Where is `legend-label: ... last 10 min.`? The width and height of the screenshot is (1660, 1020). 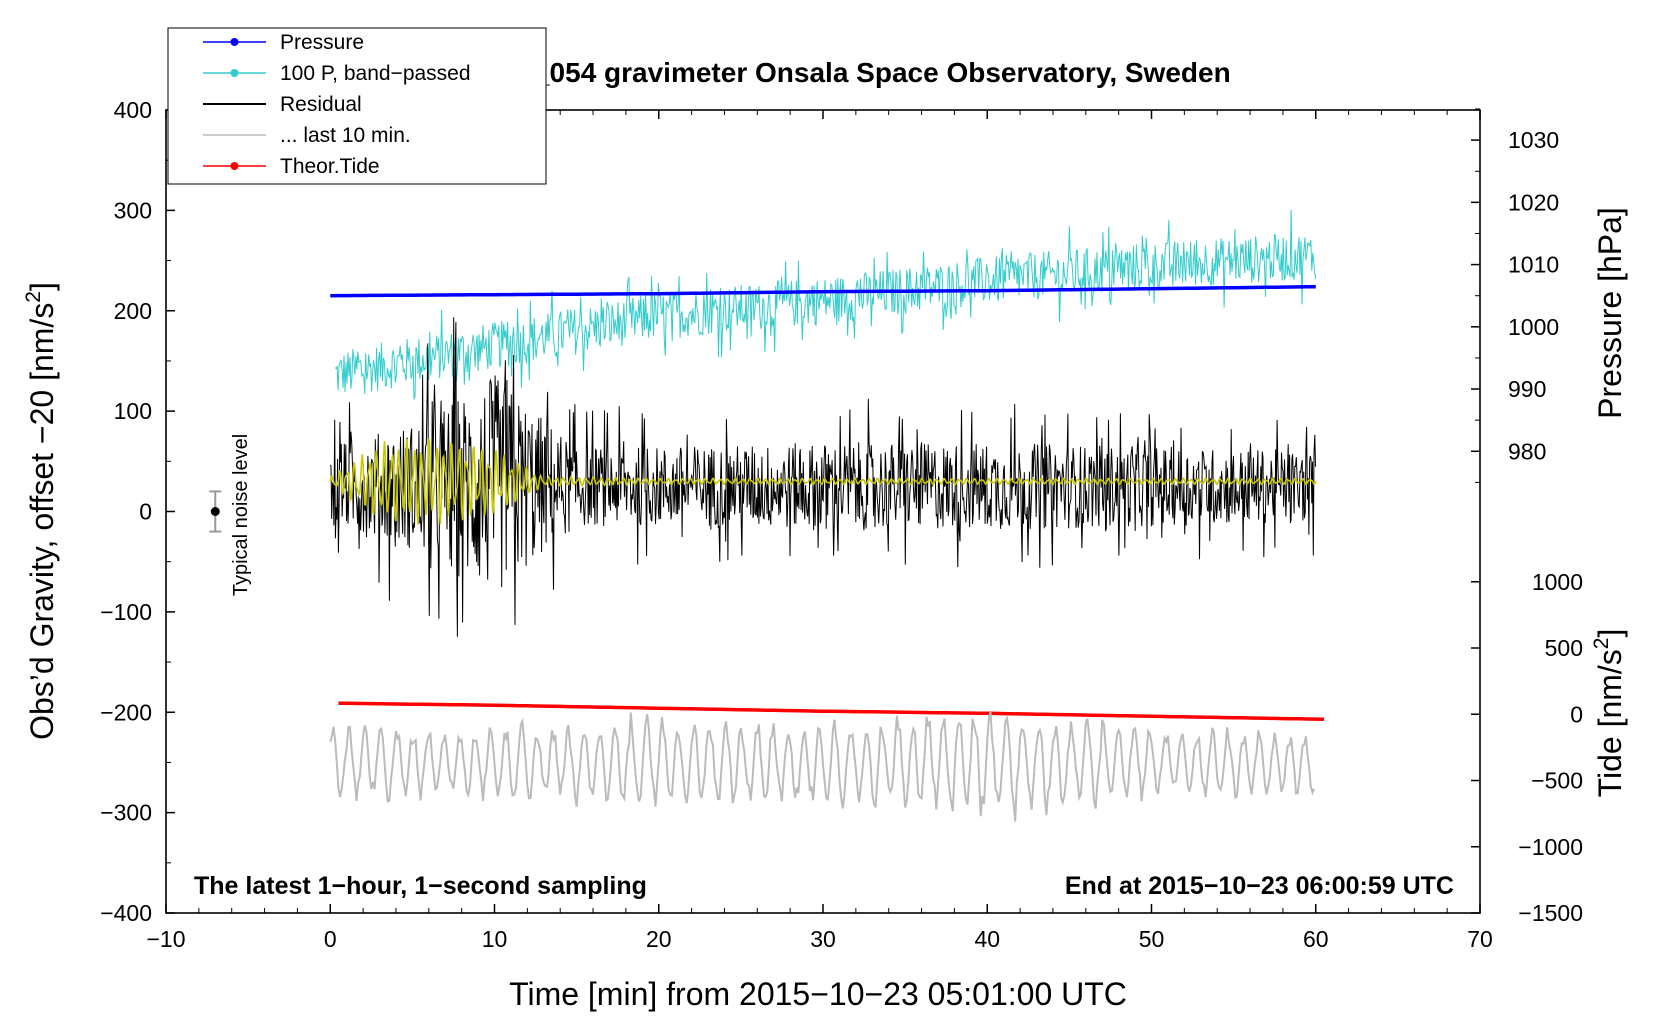 legend-label: ... last 10 min. is located at coordinates (345, 135).